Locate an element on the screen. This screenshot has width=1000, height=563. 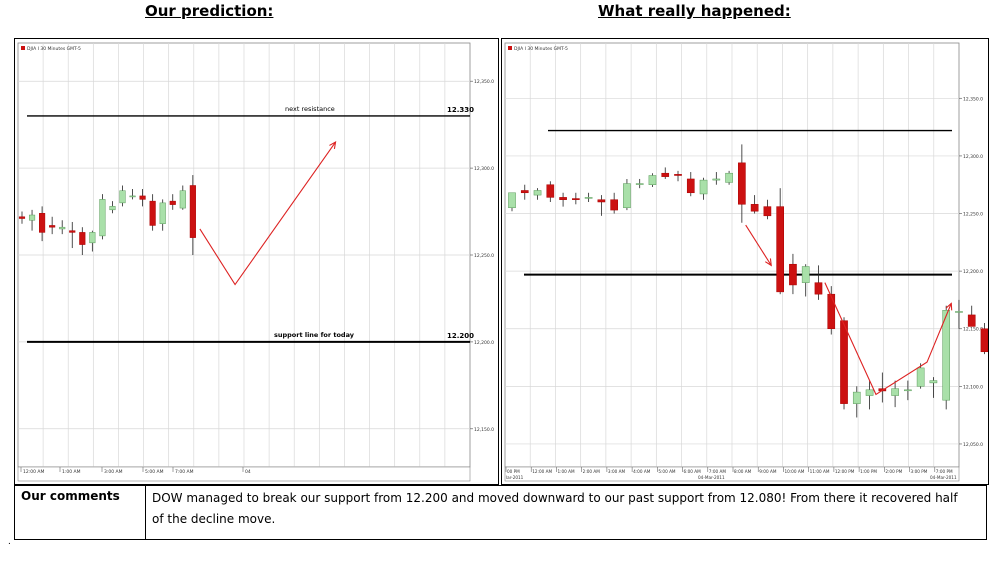
x-tick-label: 12:00 PM is located at coordinates (845, 471).